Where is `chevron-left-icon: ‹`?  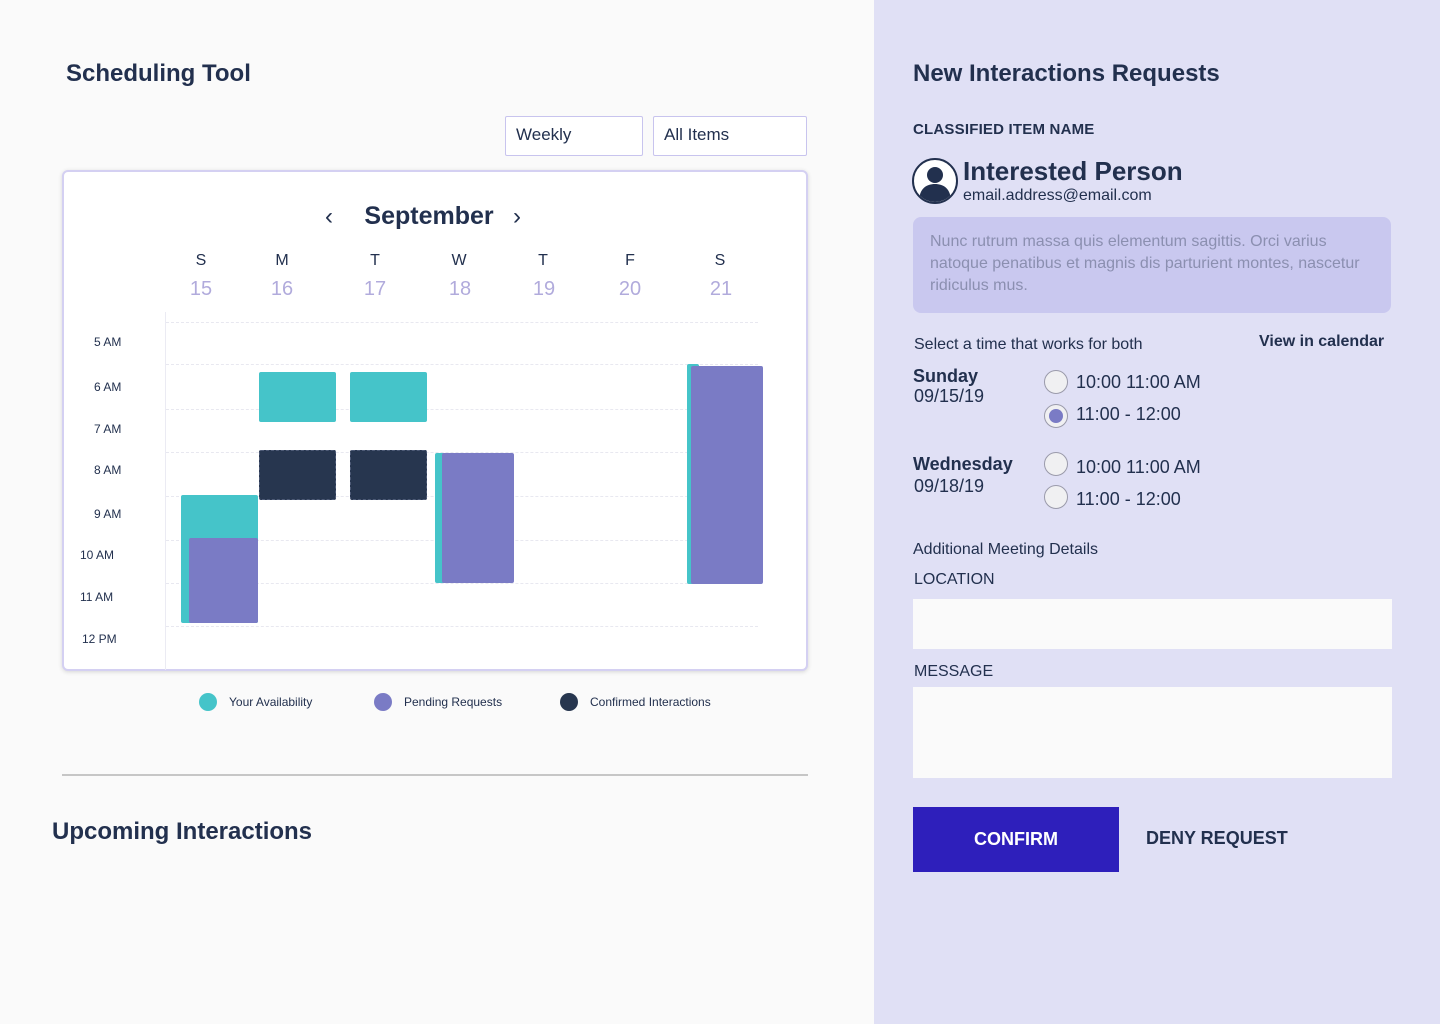 chevron-left-icon: ‹ is located at coordinates (329, 216).